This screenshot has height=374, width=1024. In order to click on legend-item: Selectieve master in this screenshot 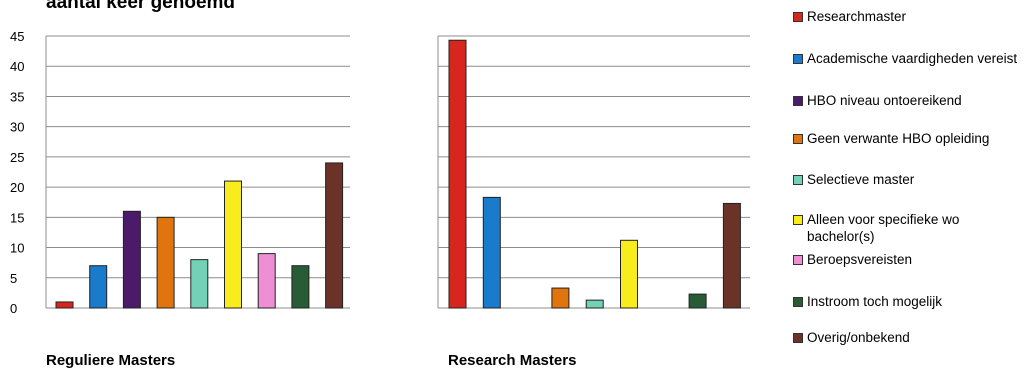, I will do `click(908, 179)`.